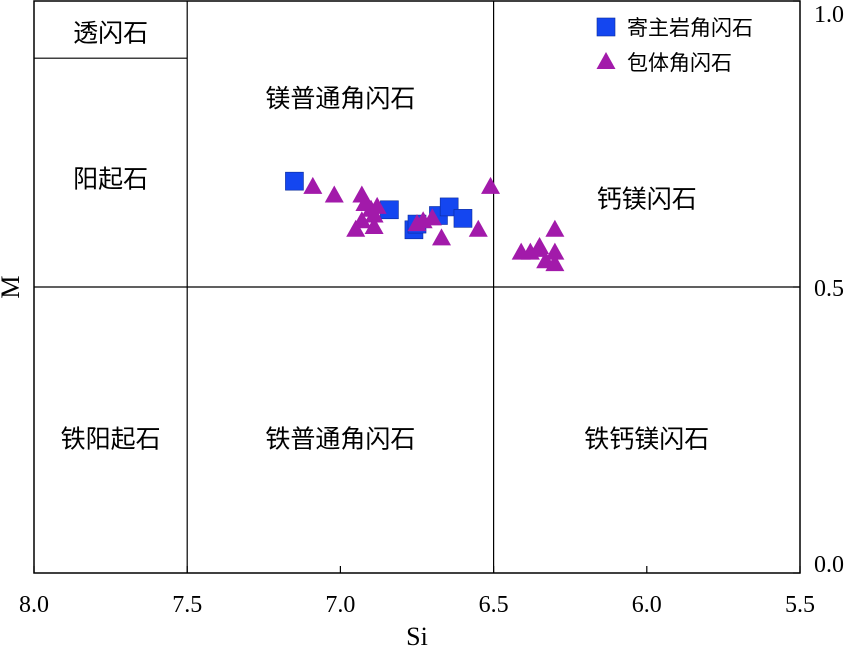 The width and height of the screenshot is (852, 651). I want to click on x-axis-title: Si, so click(417, 636).